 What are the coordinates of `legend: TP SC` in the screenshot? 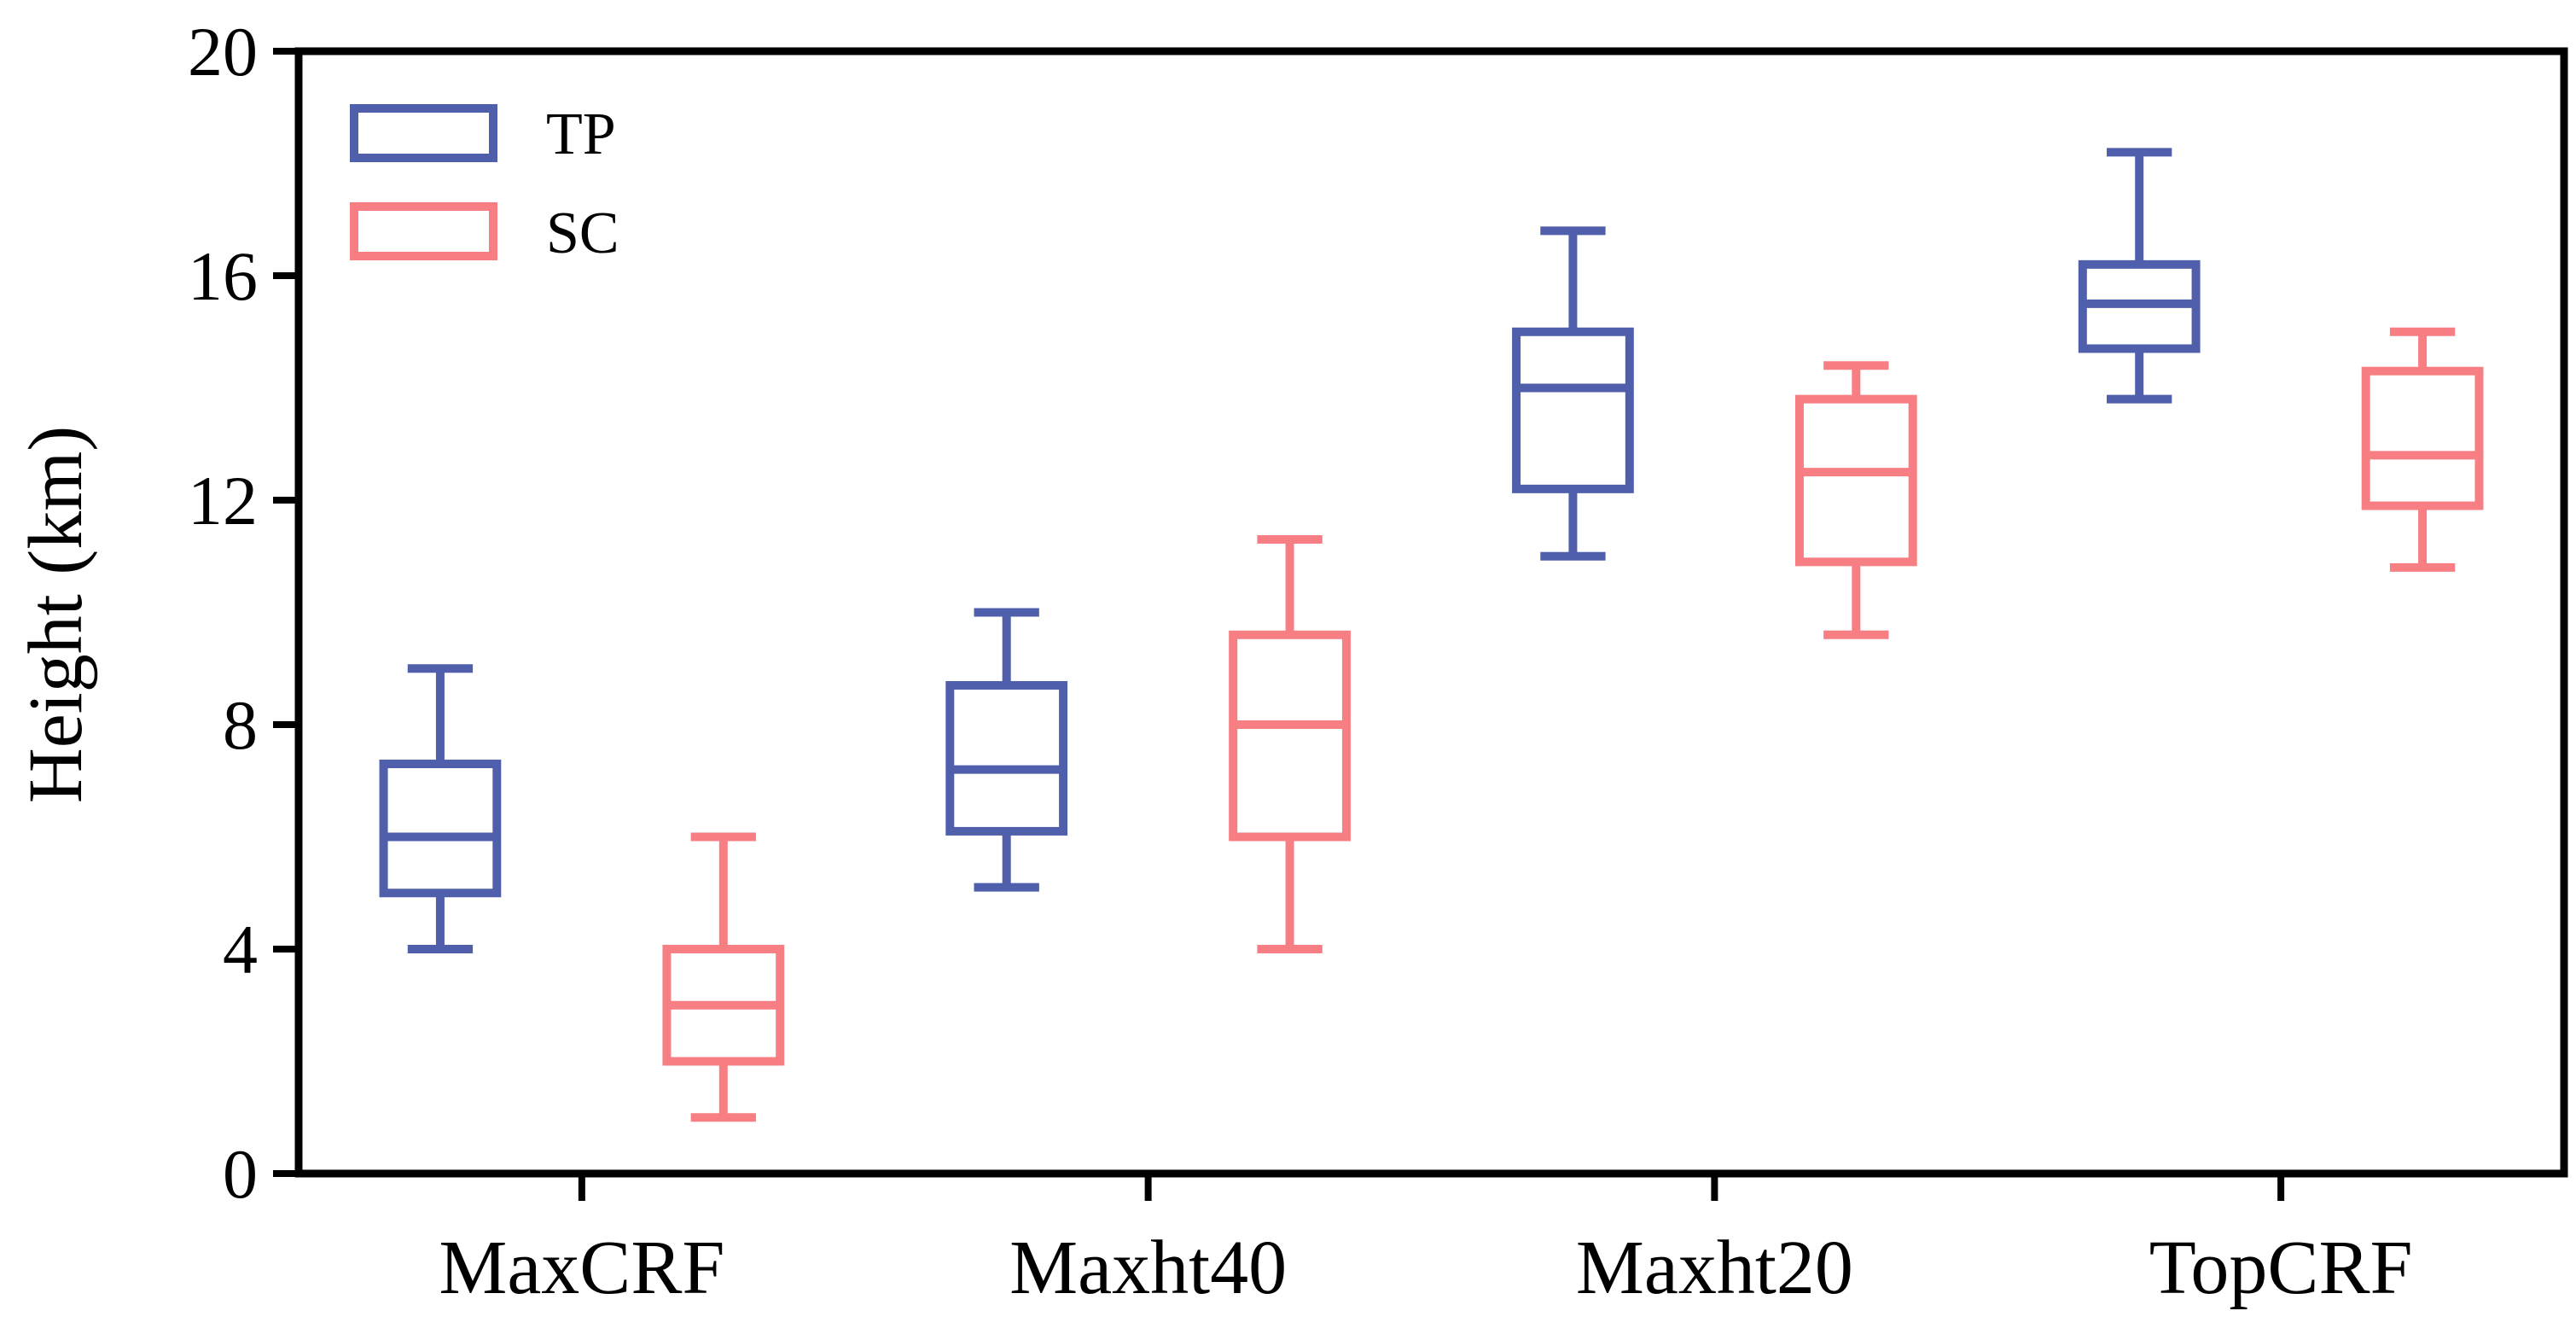 It's located at (484, 184).